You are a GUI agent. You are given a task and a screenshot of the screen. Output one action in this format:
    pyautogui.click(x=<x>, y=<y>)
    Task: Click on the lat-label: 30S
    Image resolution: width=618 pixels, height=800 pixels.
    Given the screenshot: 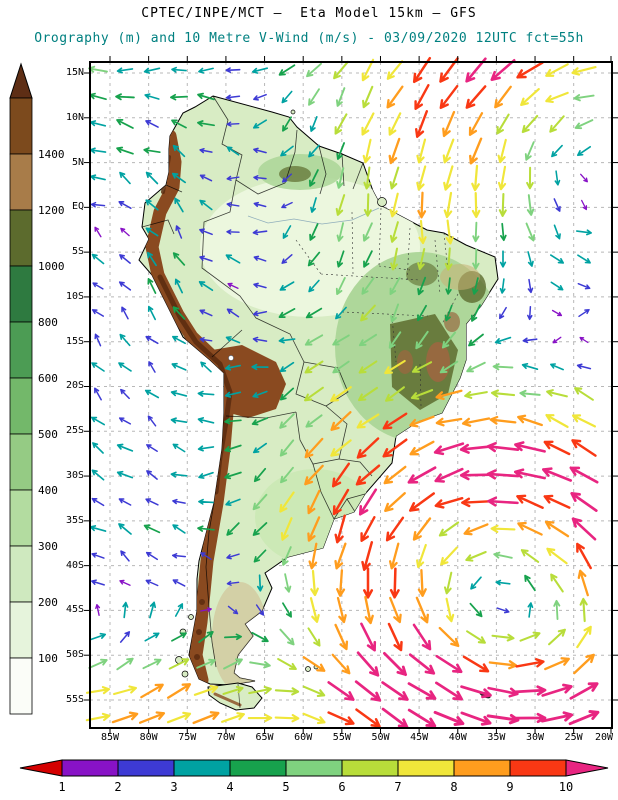 What is the action you would take?
    pyautogui.click(x=74, y=476)
    